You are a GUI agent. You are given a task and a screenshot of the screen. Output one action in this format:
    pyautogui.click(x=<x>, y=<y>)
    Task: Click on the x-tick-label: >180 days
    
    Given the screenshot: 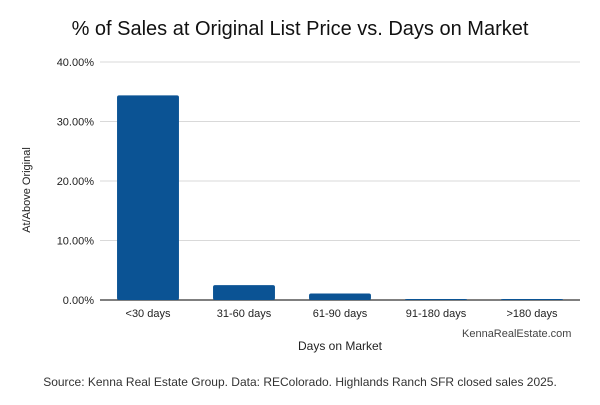 What is the action you would take?
    pyautogui.click(x=532, y=314)
    